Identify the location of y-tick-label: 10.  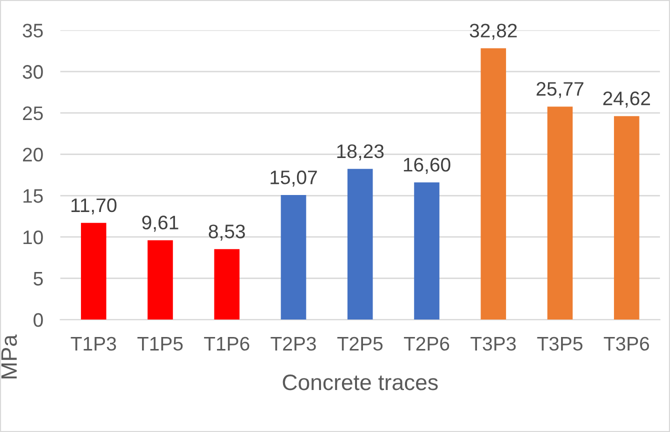
(33, 237).